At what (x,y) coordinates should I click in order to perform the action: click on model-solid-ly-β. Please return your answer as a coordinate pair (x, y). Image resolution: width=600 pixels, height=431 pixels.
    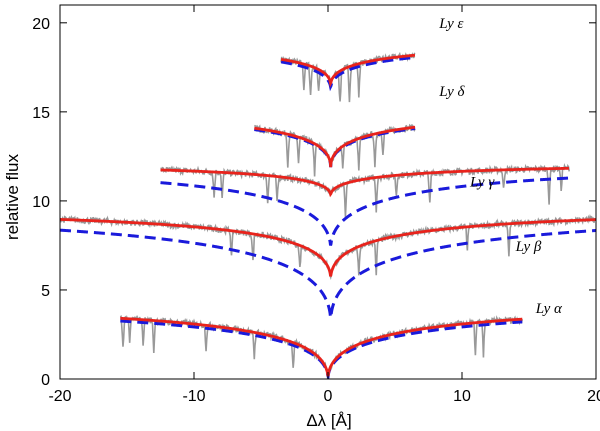
    Looking at the image, I should click on (328, 247).